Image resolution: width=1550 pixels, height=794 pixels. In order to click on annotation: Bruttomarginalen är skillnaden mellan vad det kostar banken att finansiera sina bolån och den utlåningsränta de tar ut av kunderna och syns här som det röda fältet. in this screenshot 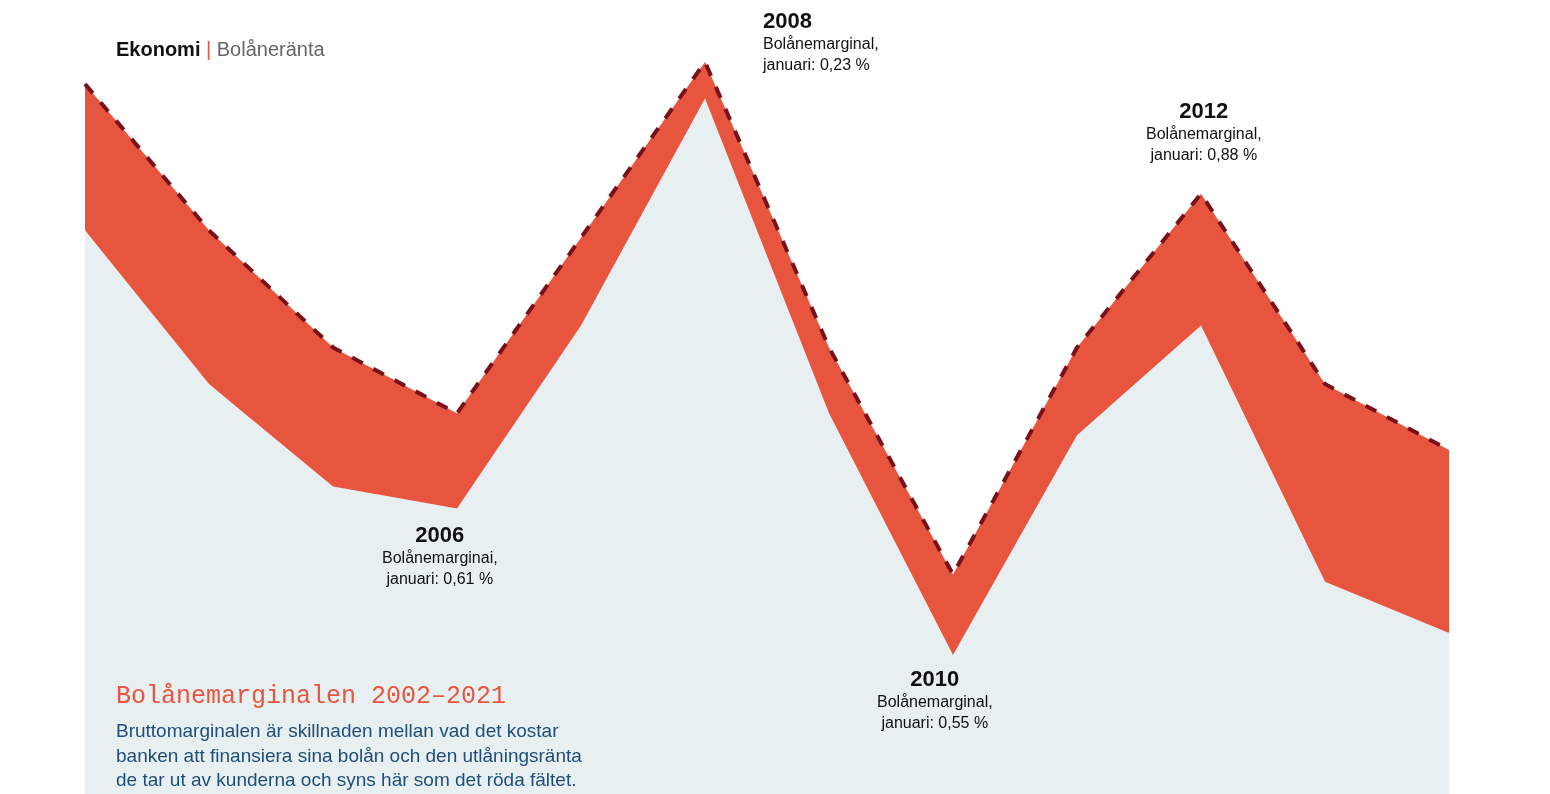, I will do `click(349, 755)`.